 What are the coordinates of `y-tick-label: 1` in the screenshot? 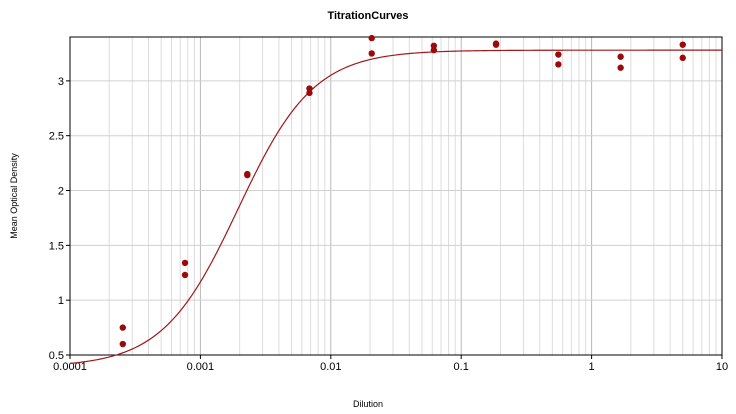 It's located at (61, 301).